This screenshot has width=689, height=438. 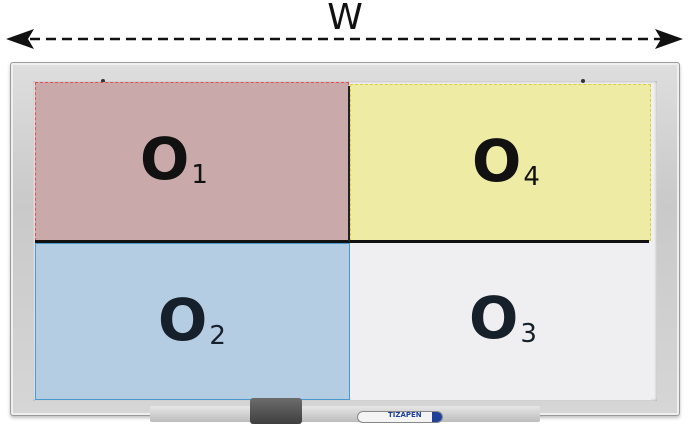 I want to click on label-o1: O1, so click(x=174, y=159).